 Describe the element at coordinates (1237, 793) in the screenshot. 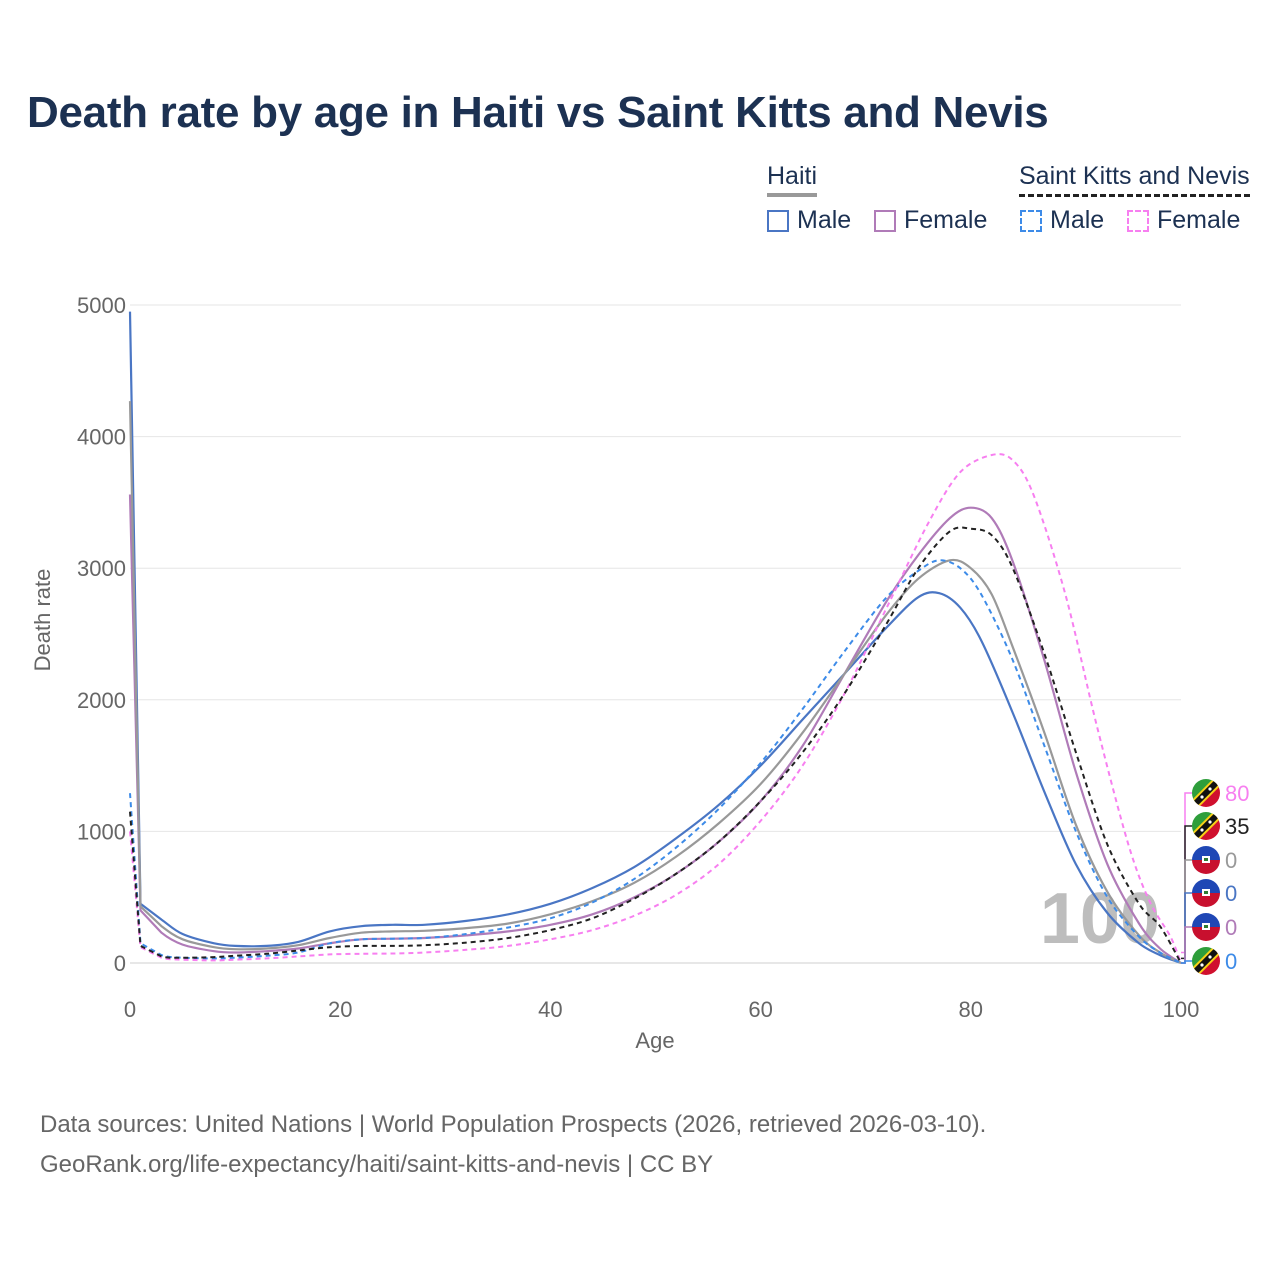

I see `end-label-value: 80` at that location.